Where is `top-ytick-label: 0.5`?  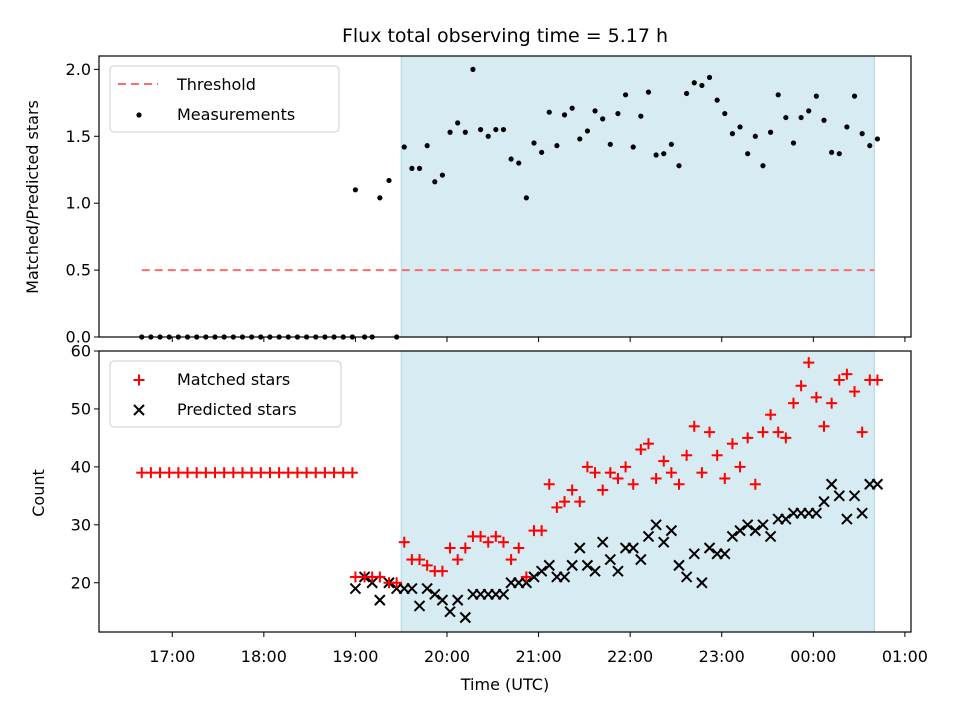 top-ytick-label: 0.5 is located at coordinates (78, 270).